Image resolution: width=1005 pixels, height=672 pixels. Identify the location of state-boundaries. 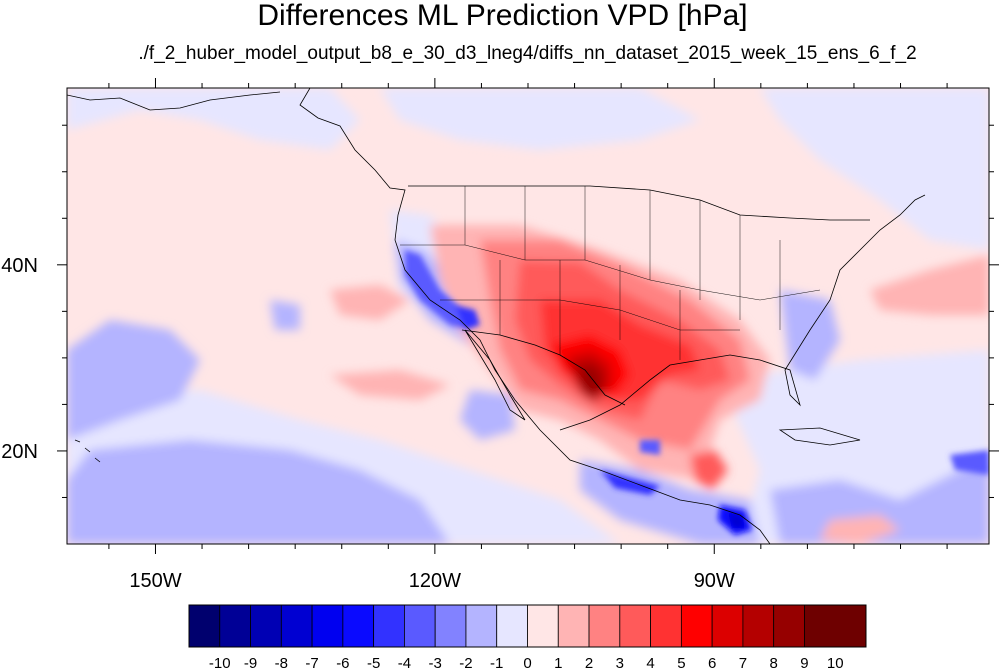
(610, 273).